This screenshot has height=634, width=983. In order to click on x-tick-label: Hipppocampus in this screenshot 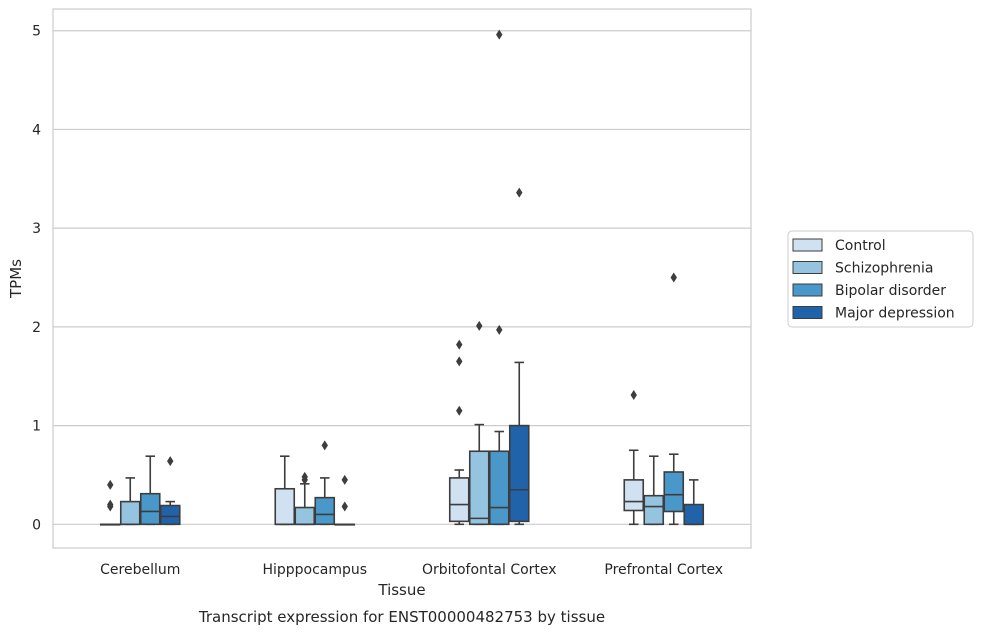, I will do `click(314, 570)`.